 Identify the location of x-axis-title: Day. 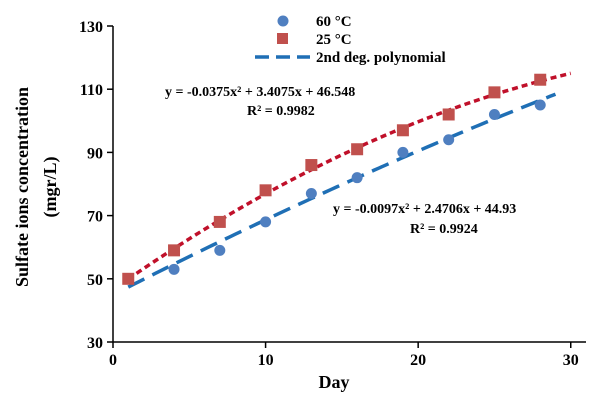
(334, 382).